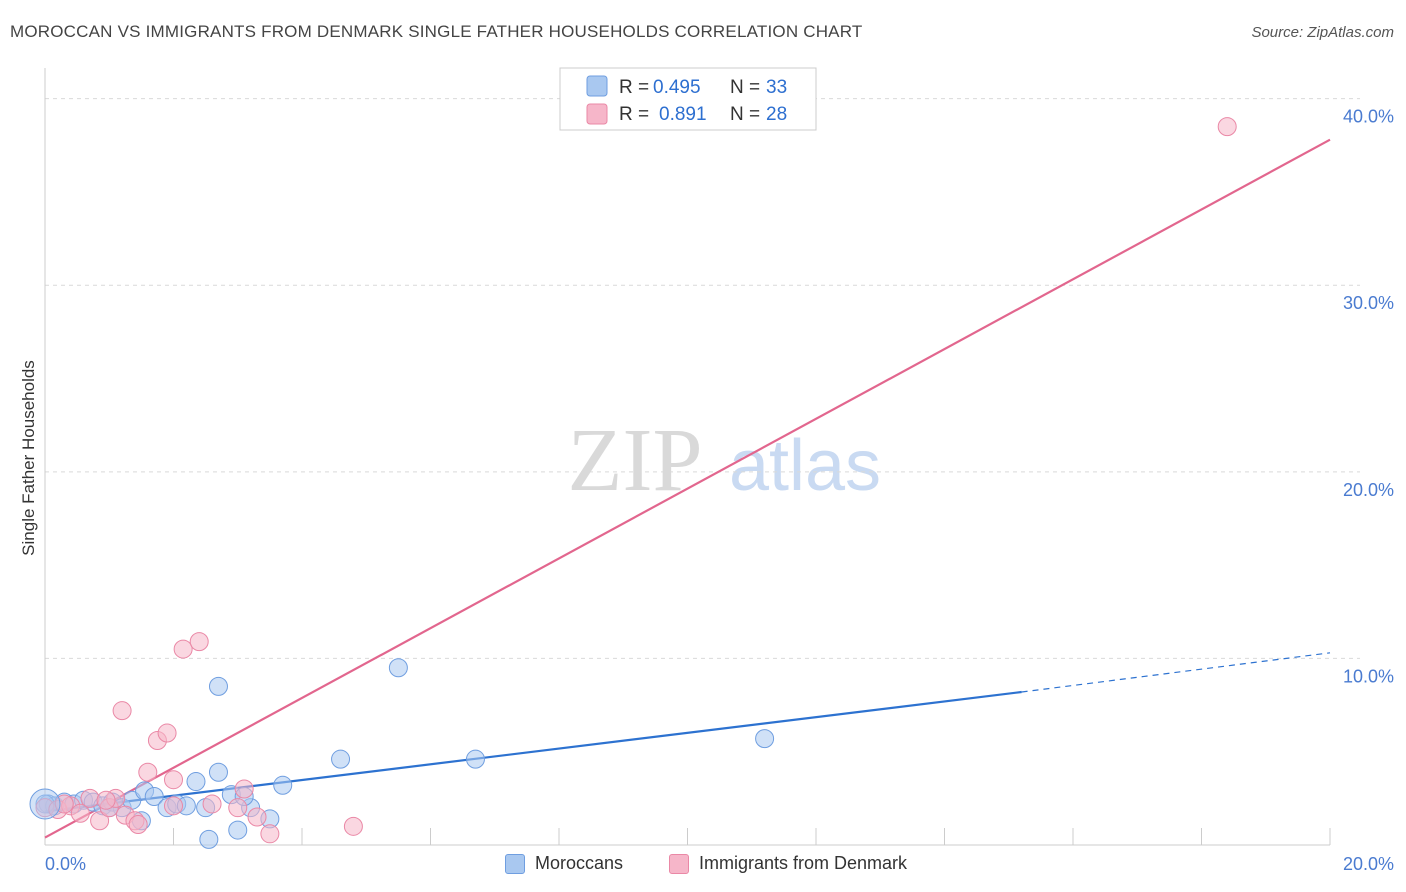 This screenshot has height=892, width=1406. I want to click on legend-n-label-2: N =, so click(745, 114).